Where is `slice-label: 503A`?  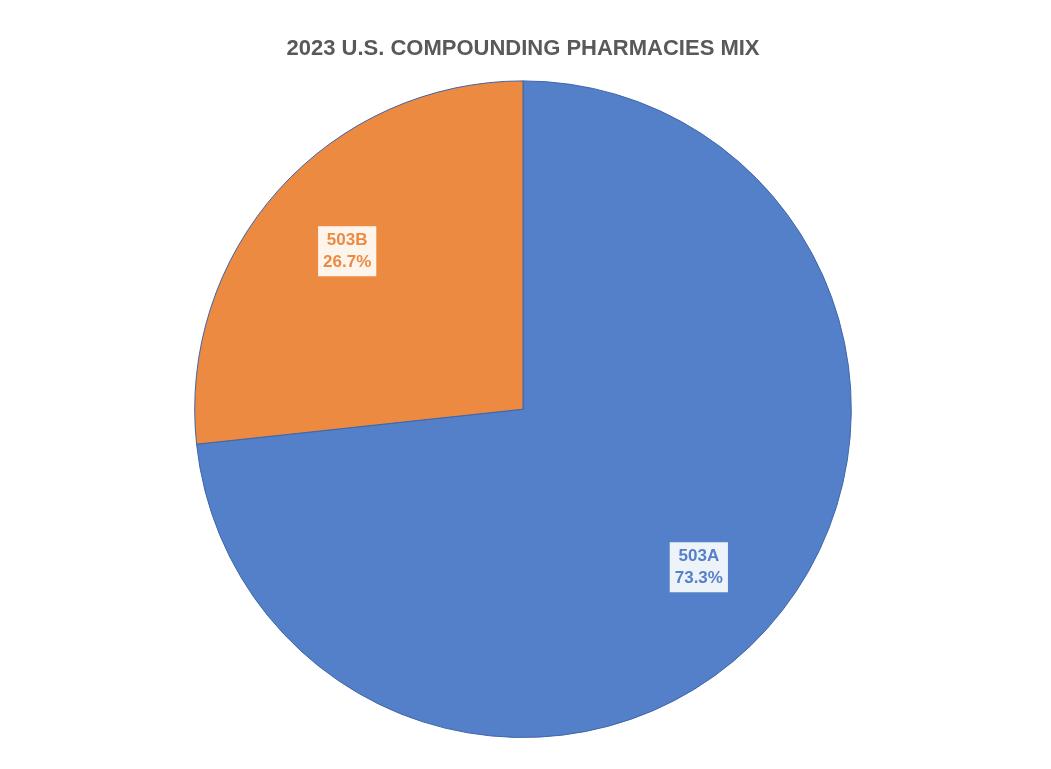
slice-label: 503A is located at coordinates (699, 555).